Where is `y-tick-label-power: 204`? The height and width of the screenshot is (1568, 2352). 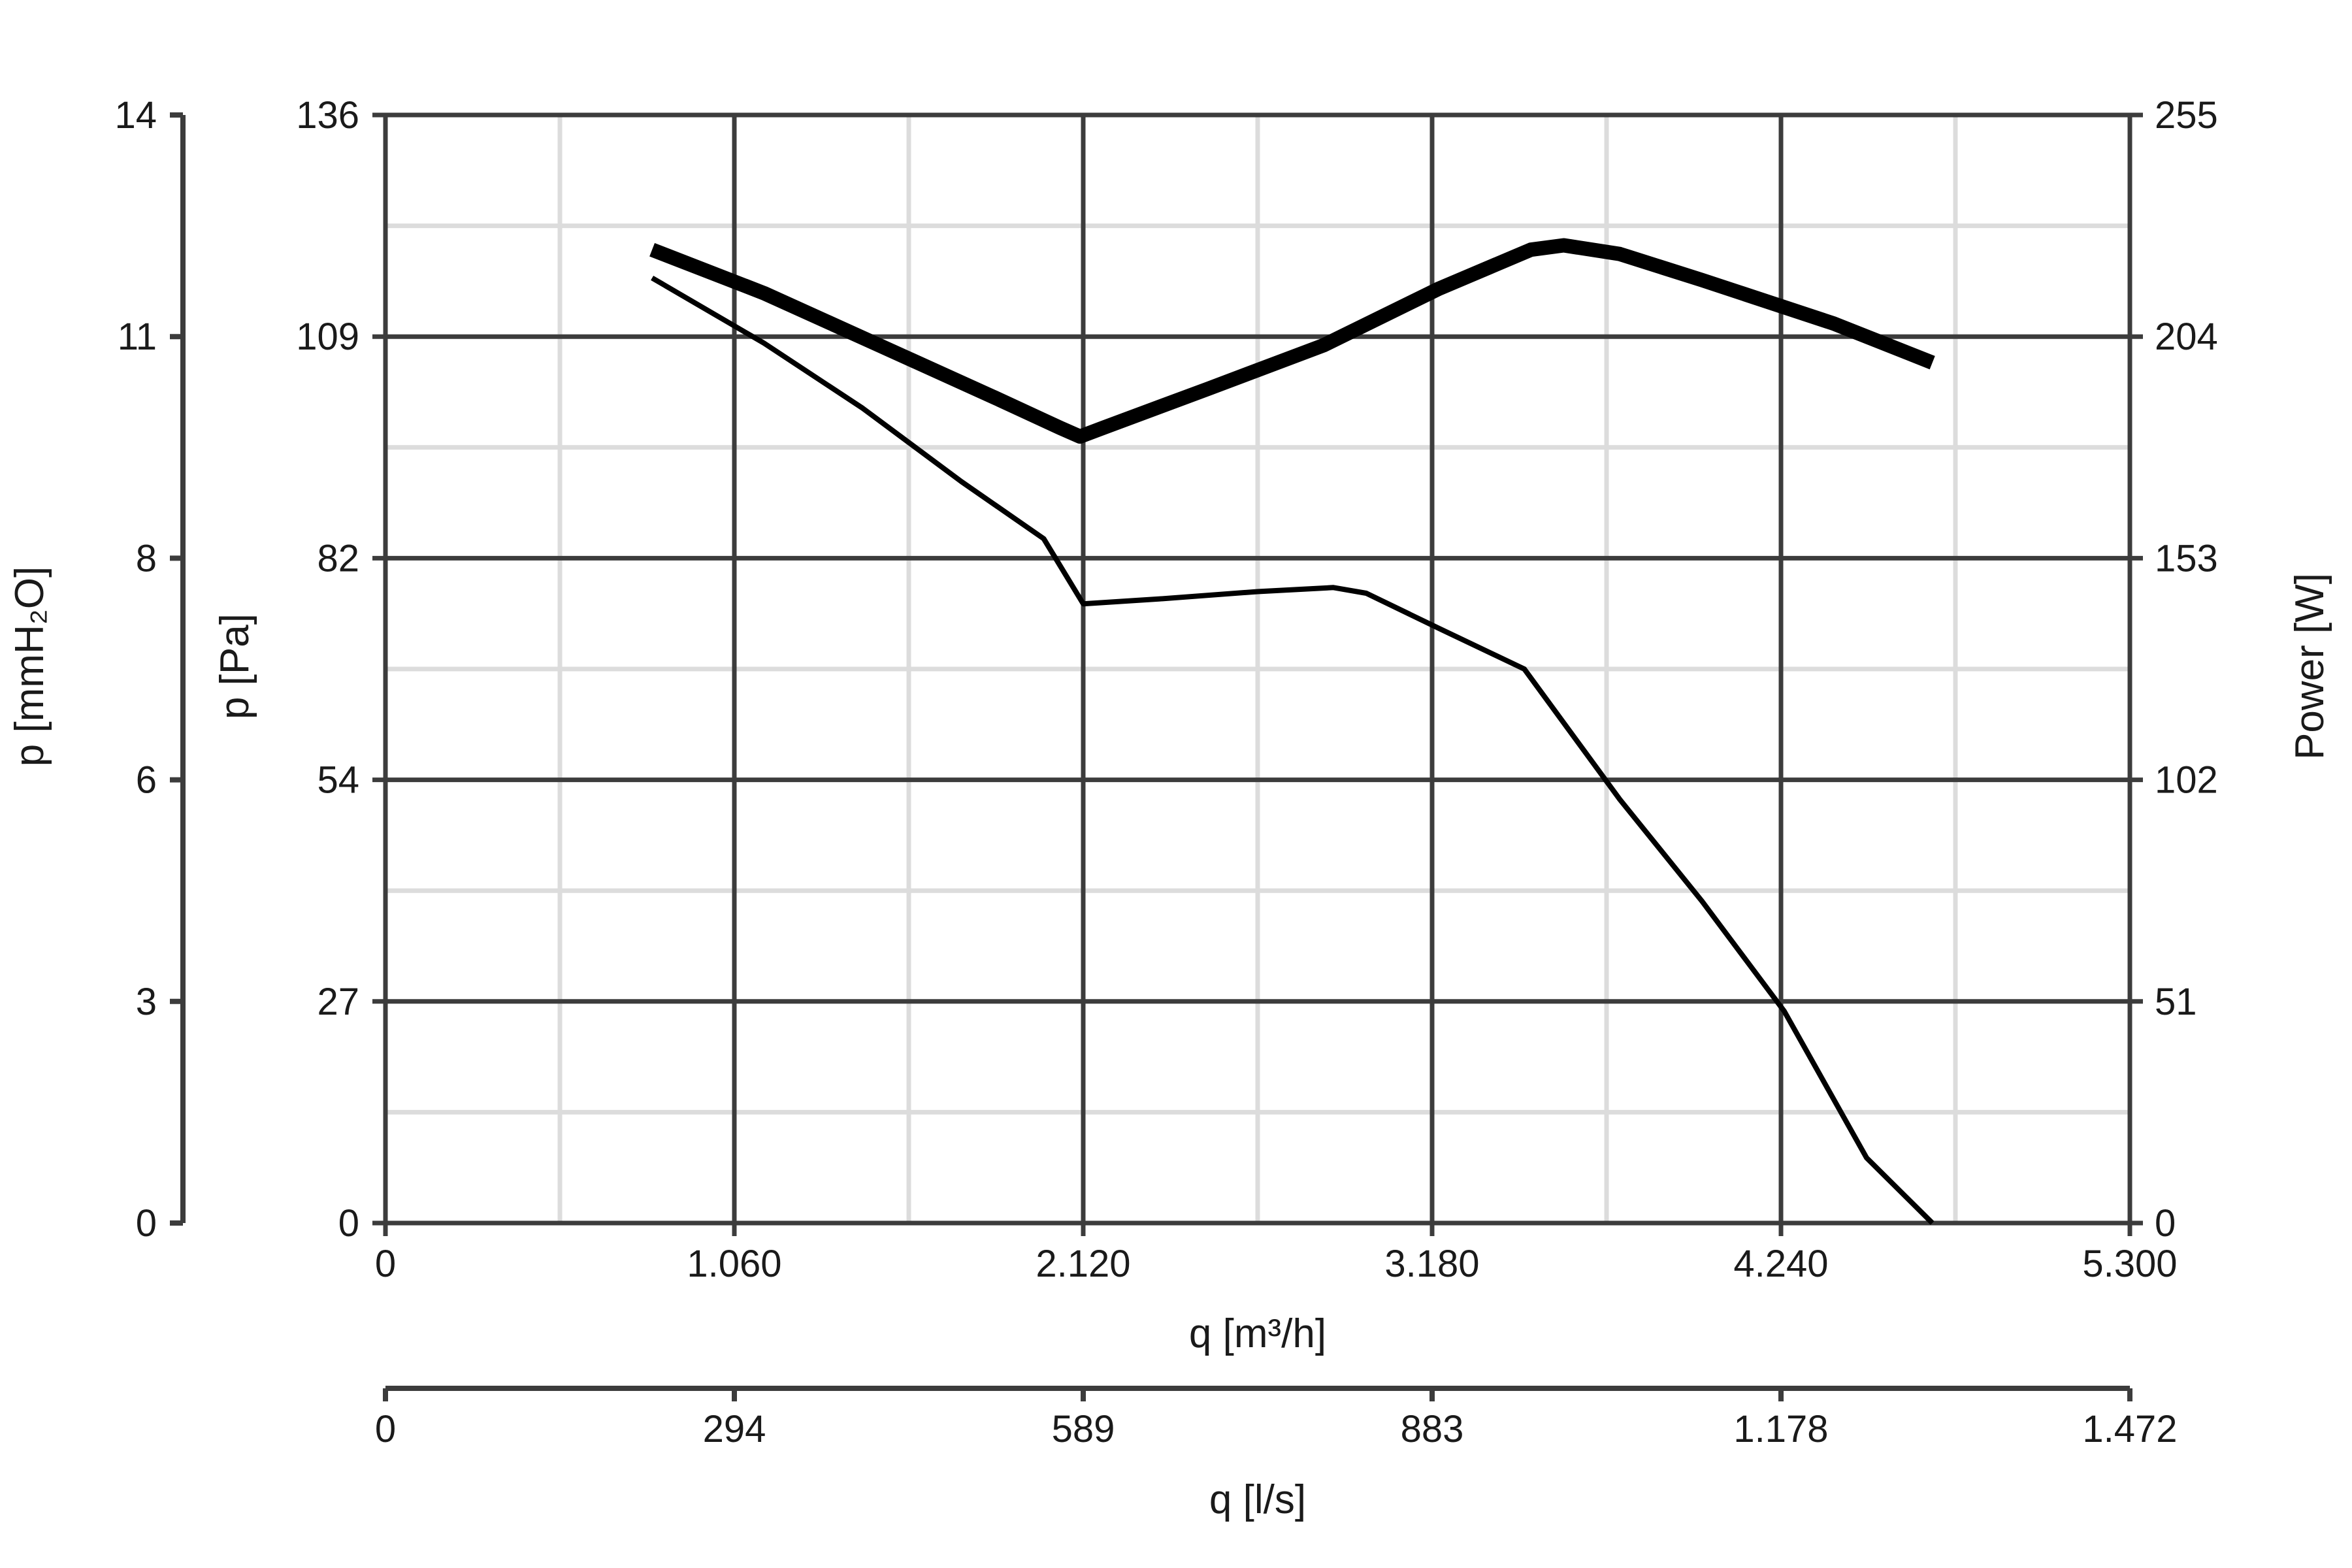
y-tick-label-power: 204 is located at coordinates (2186, 337).